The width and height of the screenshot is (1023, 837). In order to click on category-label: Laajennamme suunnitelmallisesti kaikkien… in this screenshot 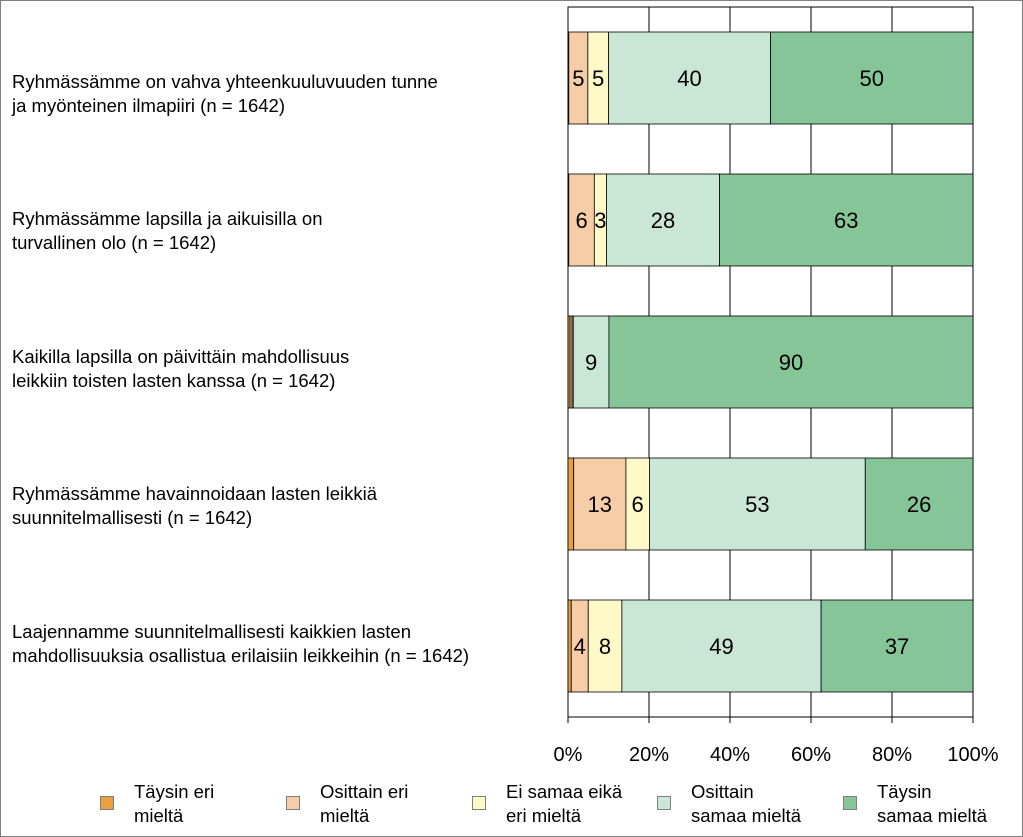, I will do `click(241, 643)`.